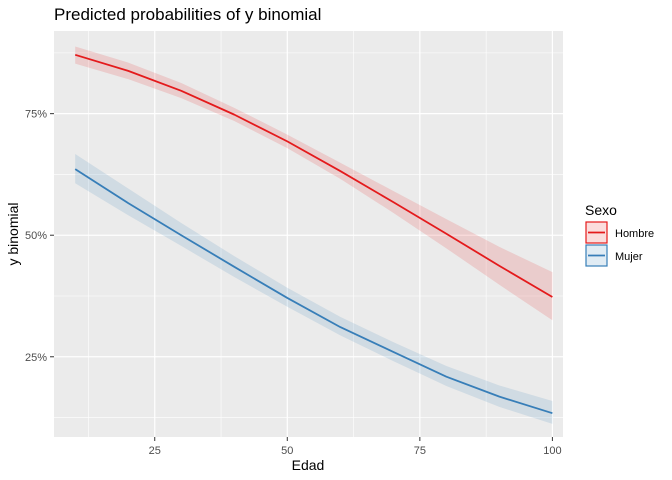 Image resolution: width=672 pixels, height=480 pixels. Describe the element at coordinates (634, 234) in the screenshot. I see `legend-label: Hombre` at that location.